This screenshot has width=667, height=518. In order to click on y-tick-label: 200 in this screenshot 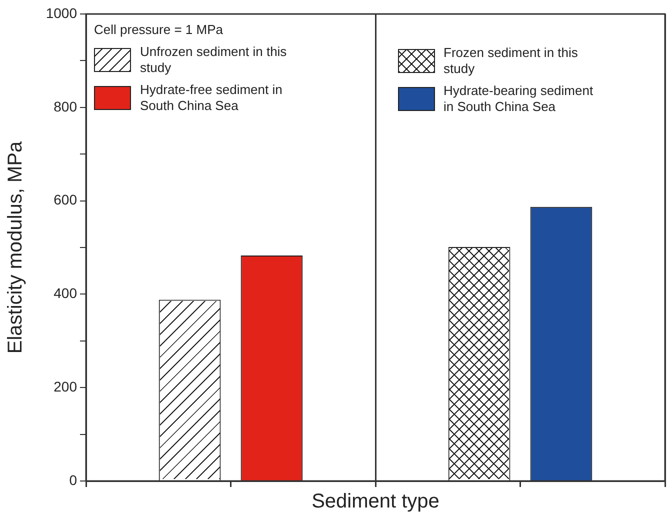, I will do `click(66, 386)`.